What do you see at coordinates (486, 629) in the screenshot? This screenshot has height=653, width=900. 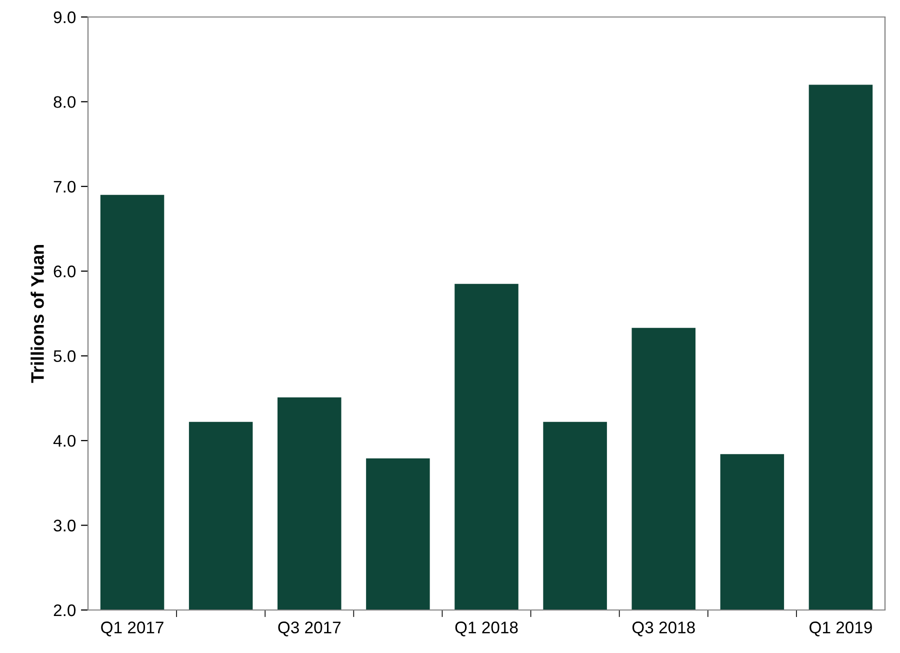 I see `x-tick-label: Q1 2018` at bounding box center [486, 629].